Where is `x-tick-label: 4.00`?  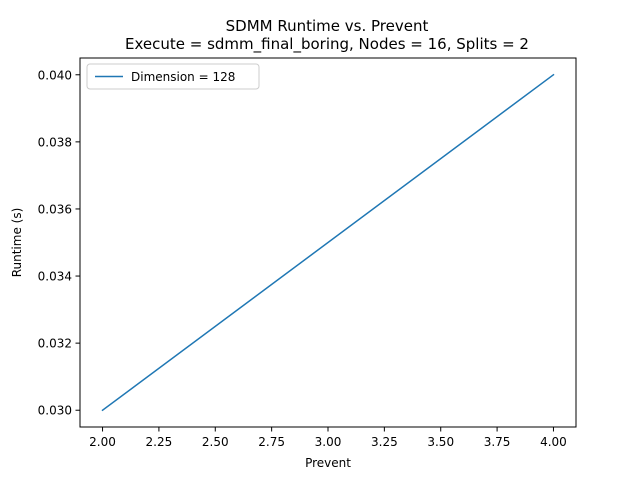 x-tick-label: 4.00 is located at coordinates (553, 442).